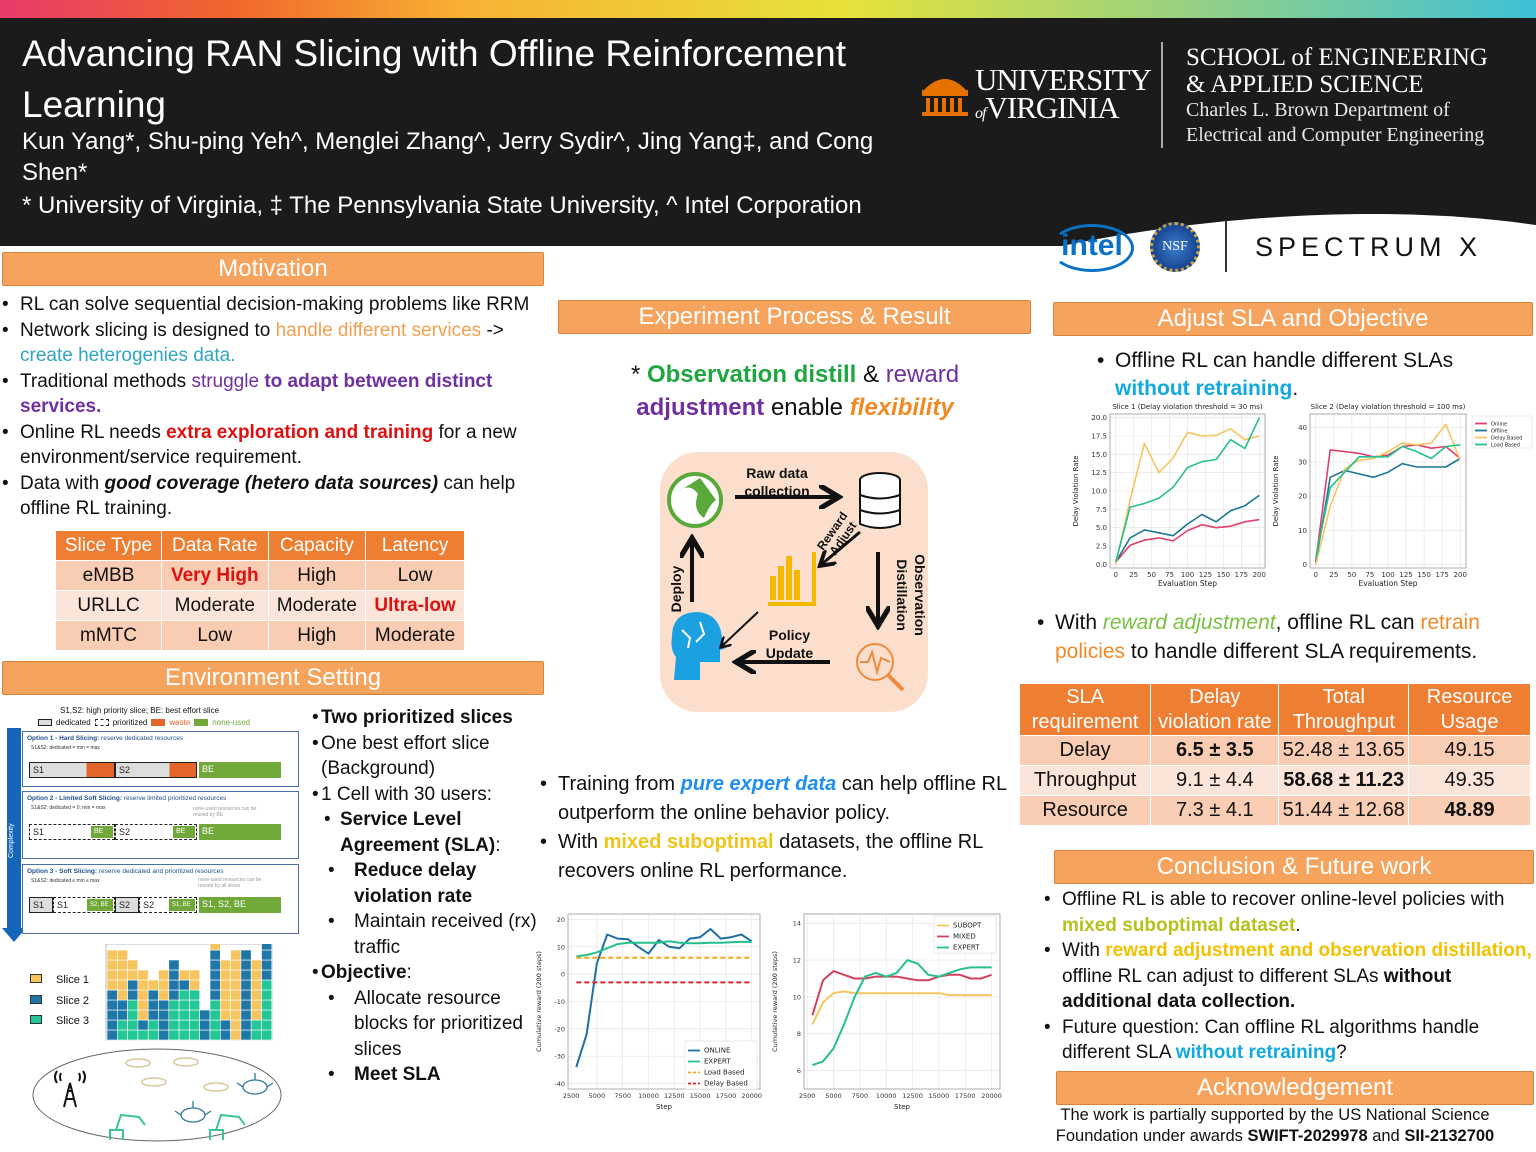  I want to click on globe-icon, so click(695, 500).